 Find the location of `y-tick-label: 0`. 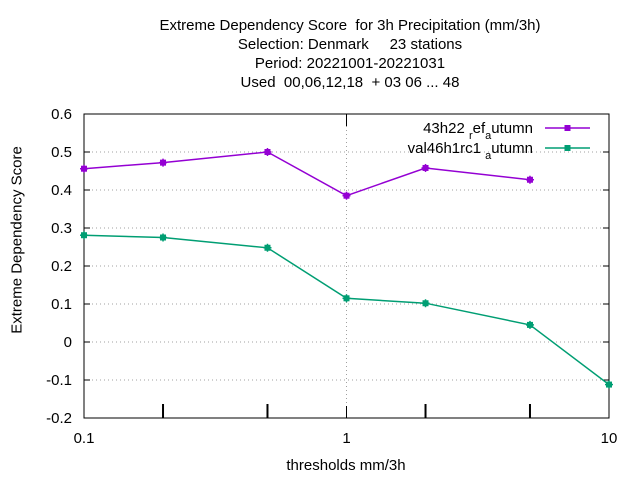

y-tick-label: 0 is located at coordinates (68, 342).